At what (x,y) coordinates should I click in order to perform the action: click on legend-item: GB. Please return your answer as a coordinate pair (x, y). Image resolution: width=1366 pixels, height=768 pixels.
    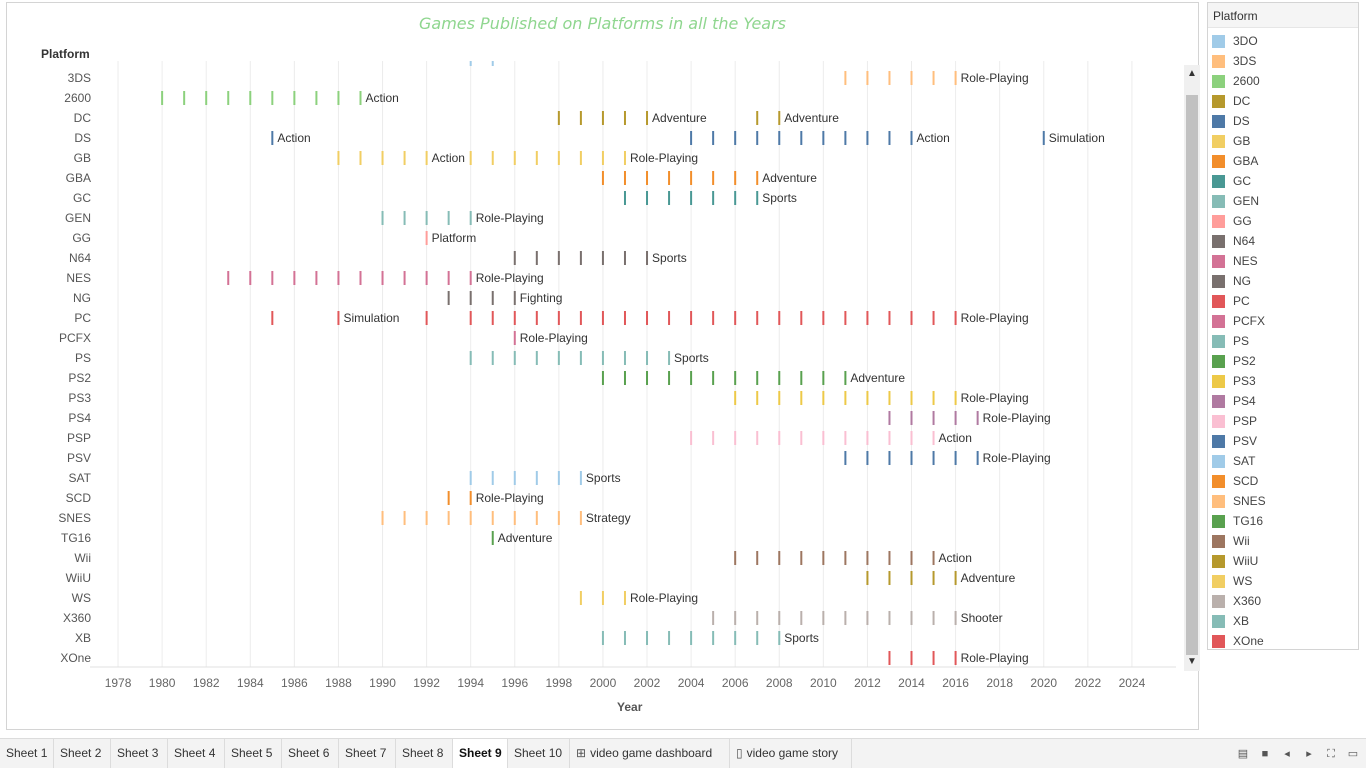
    Looking at the image, I should click on (1231, 141).